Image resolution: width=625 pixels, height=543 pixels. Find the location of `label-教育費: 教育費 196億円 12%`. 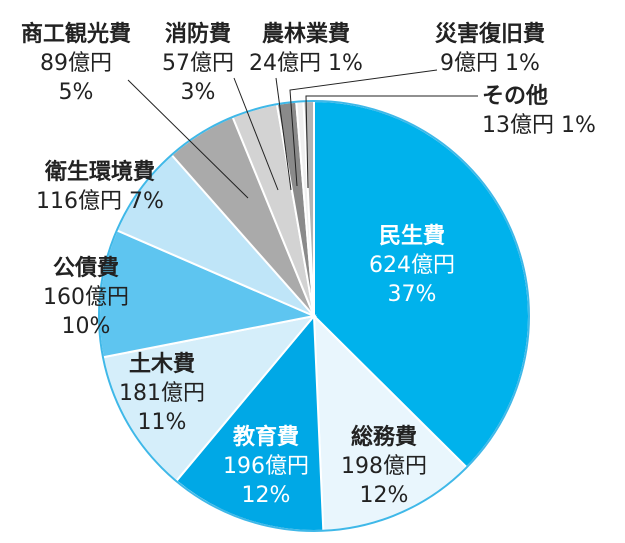

label-教育費: 教育費 196億円 12% is located at coordinates (266, 466).